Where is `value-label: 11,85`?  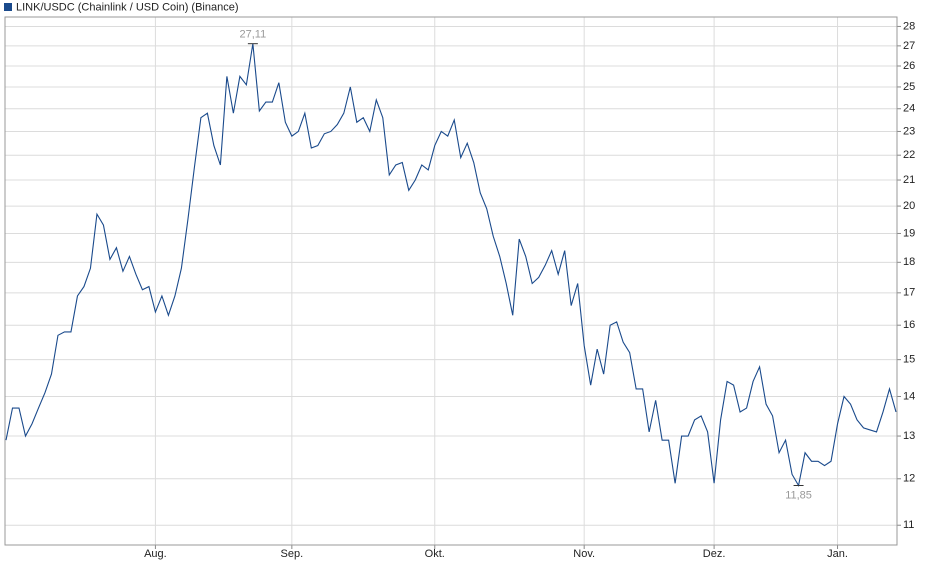
value-label: 11,85 is located at coordinates (798, 495).